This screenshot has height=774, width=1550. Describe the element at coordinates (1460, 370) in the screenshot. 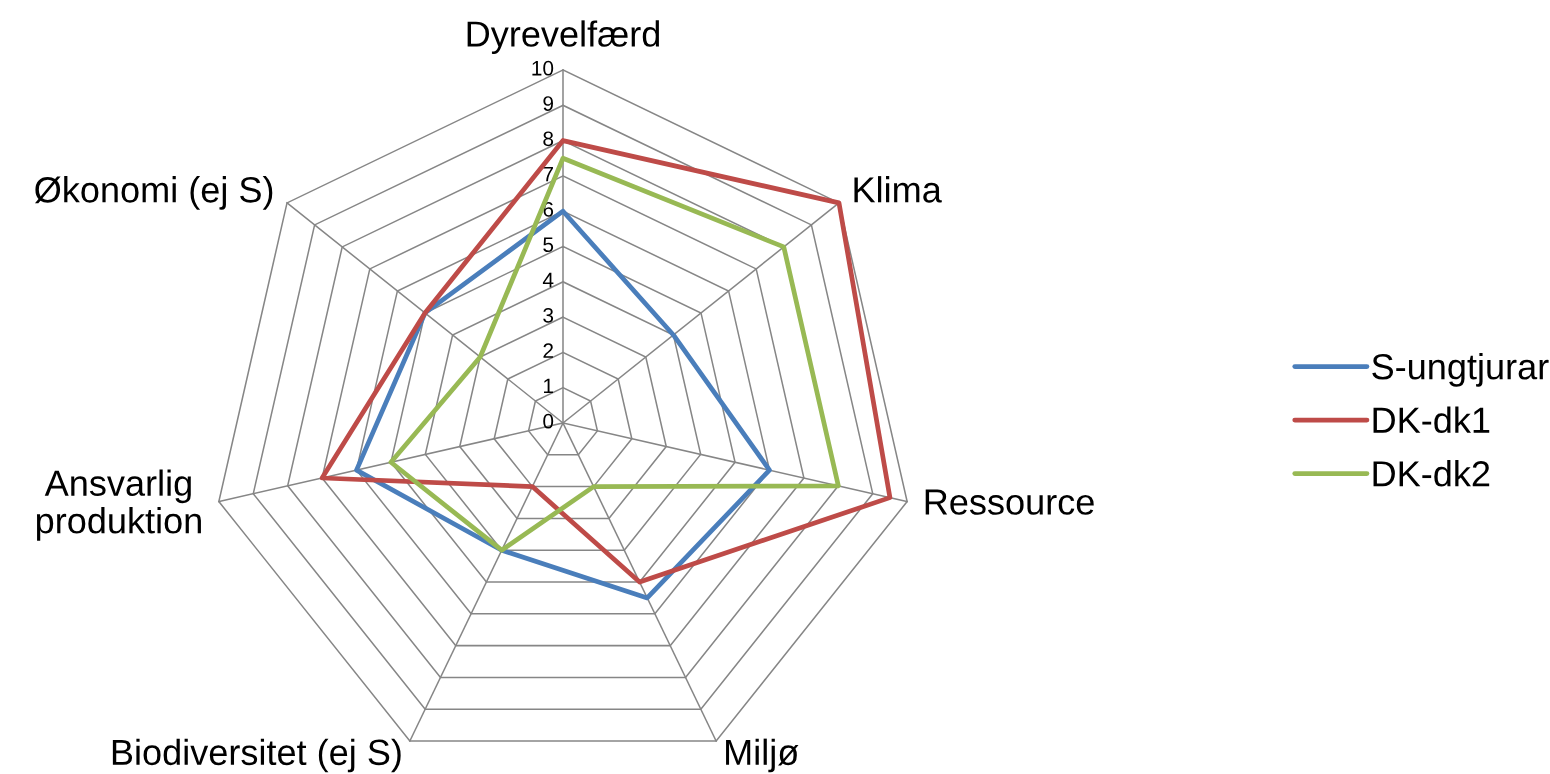

I see `legend-label: S-ungtjurar` at that location.